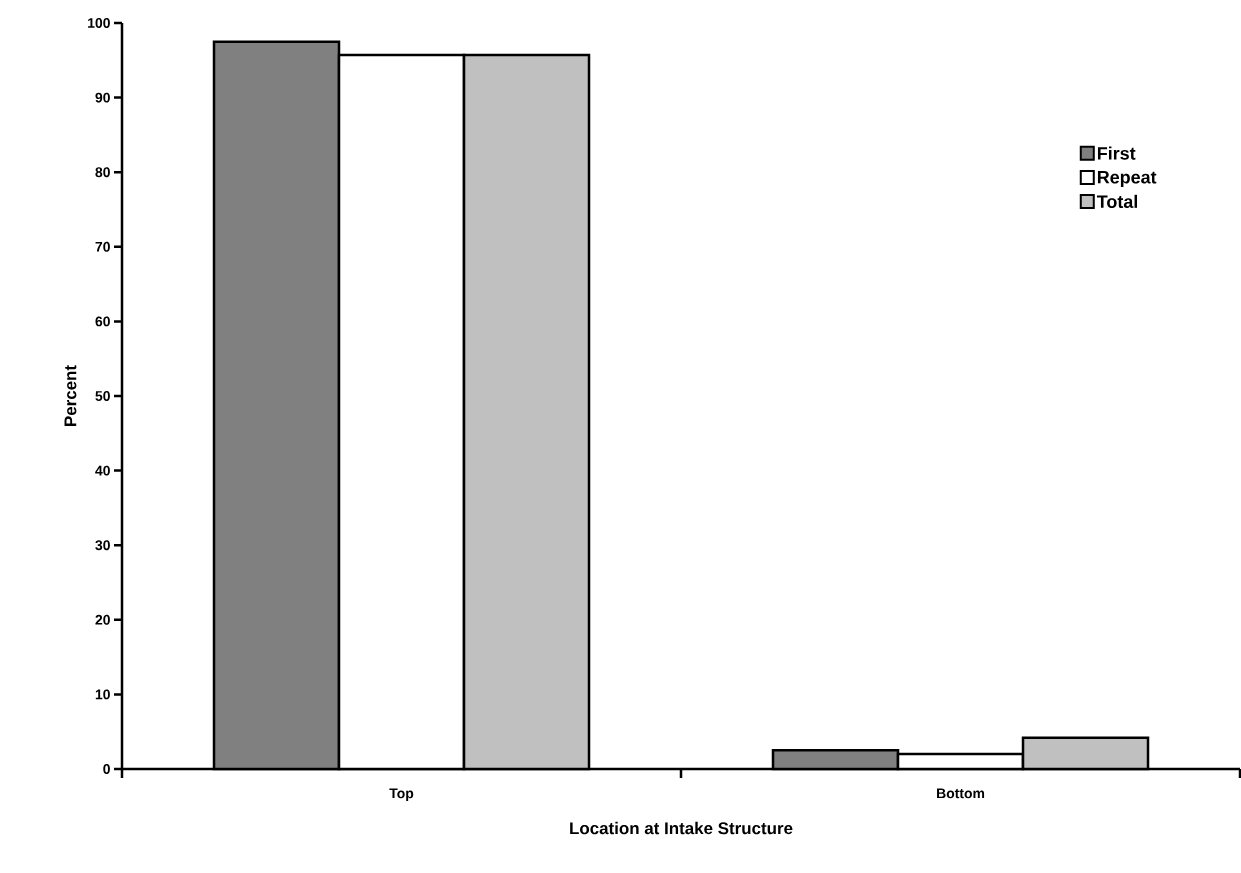  Describe the element at coordinates (102, 172) in the screenshot. I see `y-tick-label: 80` at that location.